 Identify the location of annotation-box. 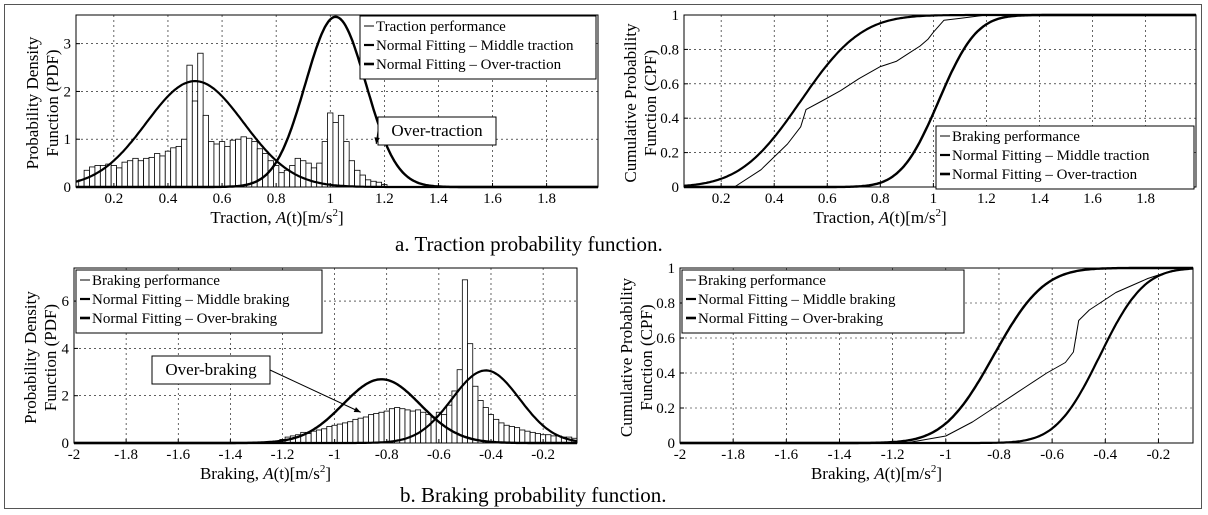
(437, 131).